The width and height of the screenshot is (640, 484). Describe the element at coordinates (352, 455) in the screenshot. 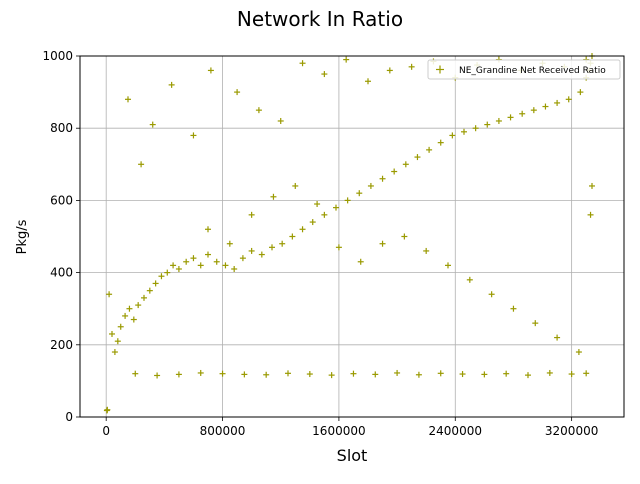

I see `x-axis-label: Slot` at that location.